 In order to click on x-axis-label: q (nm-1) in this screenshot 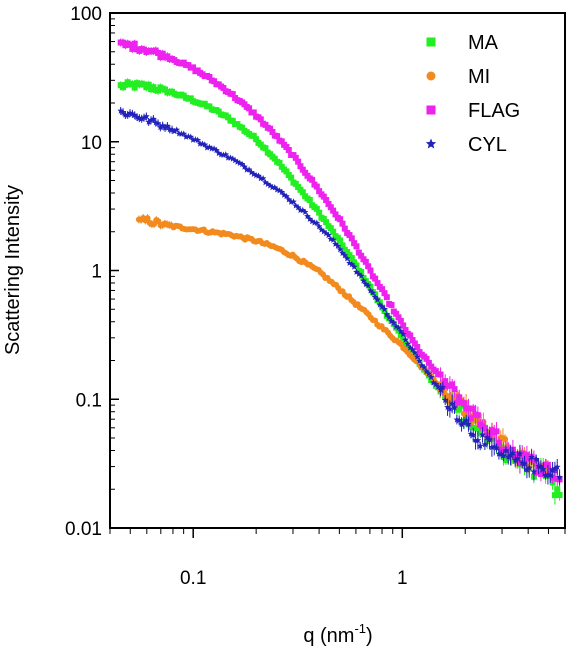, I will do `click(337, 634)`.